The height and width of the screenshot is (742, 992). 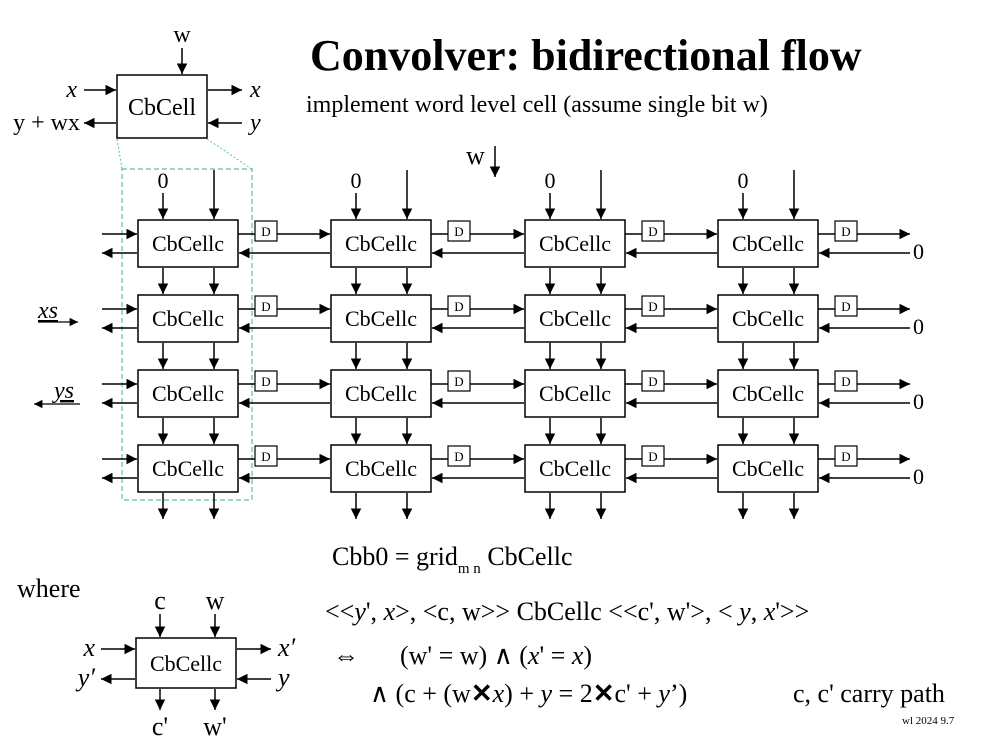 What do you see at coordinates (71, 90) in the screenshot?
I see `top-cell-x-in-label: x` at bounding box center [71, 90].